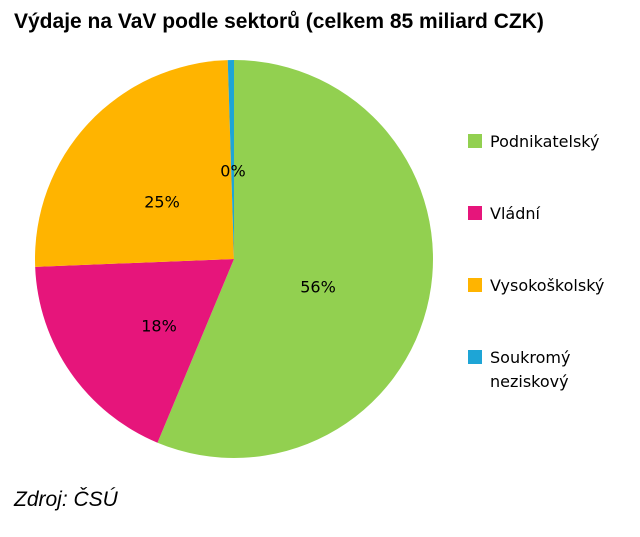  What do you see at coordinates (547, 285) in the screenshot?
I see `legend-label-2: Vysokoškolský` at bounding box center [547, 285].